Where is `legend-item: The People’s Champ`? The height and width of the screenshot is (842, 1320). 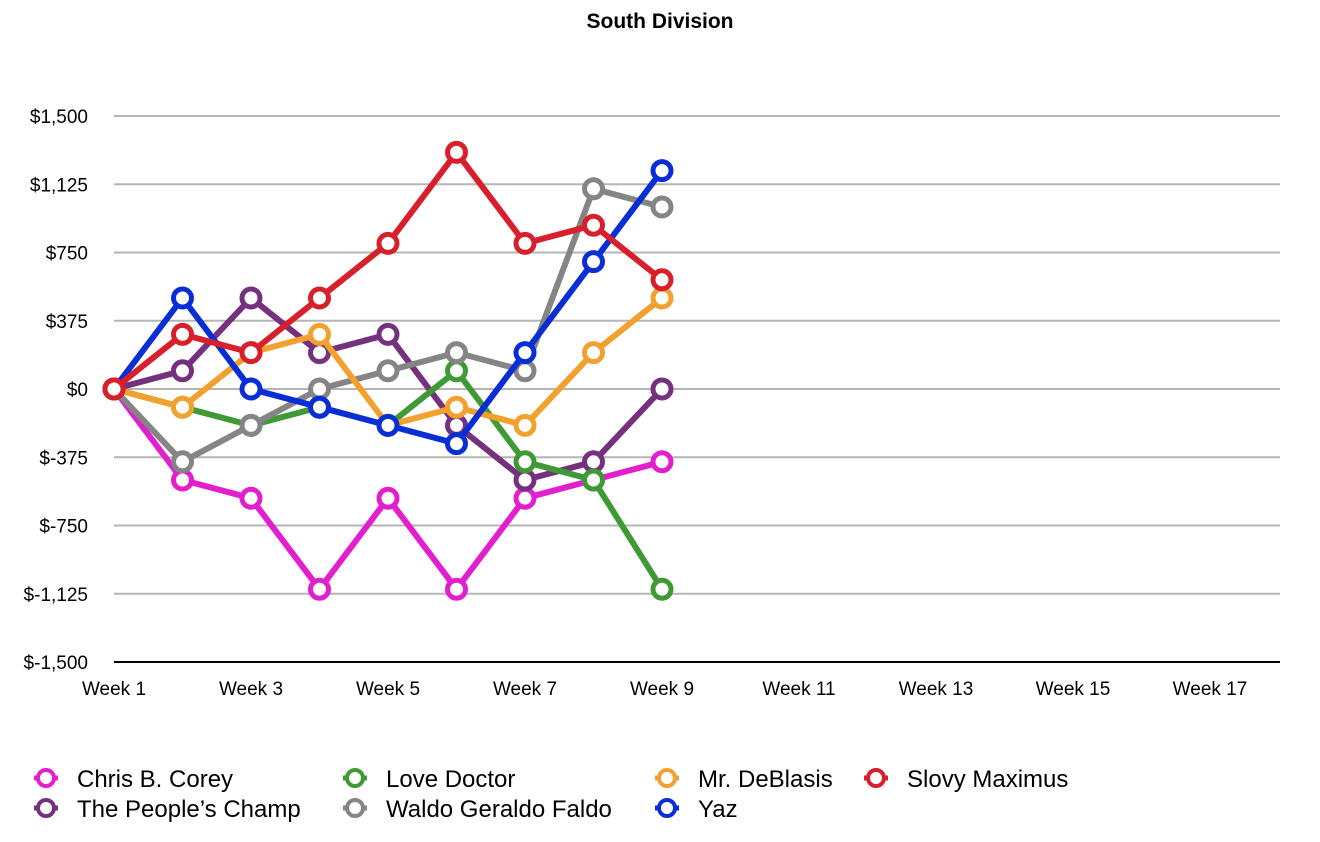
legend-item: The People’s Champ is located at coordinates (167, 809).